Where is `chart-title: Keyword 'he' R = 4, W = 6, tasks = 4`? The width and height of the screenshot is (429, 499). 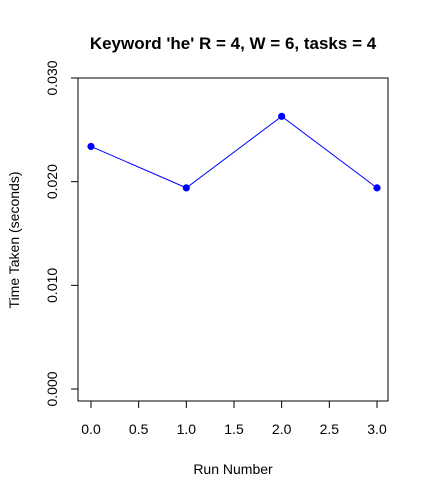 chart-title: Keyword 'he' R = 4, W = 6, tasks = 4 is located at coordinates (233, 43).